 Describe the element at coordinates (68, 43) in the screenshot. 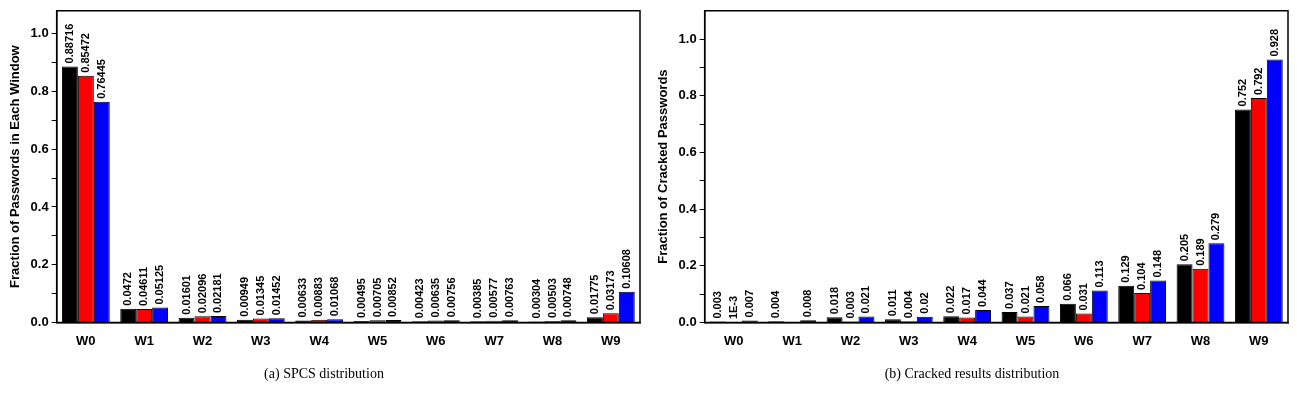

I see `data-label: 0.88716` at that location.